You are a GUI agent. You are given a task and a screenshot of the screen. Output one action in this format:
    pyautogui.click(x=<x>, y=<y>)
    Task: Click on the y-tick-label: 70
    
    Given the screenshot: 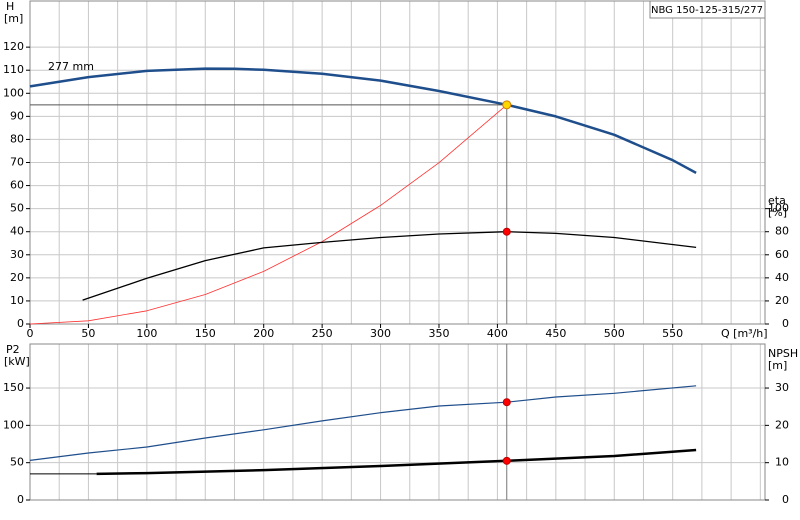 What is the action you would take?
    pyautogui.click(x=17, y=162)
    